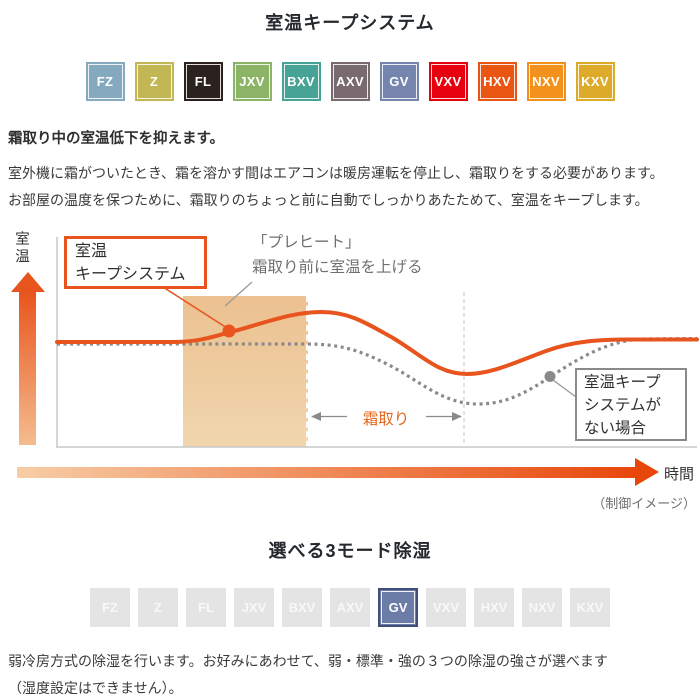 This screenshot has width=700, height=700. I want to click on model-badge2-vxv: VXV, so click(446, 607).